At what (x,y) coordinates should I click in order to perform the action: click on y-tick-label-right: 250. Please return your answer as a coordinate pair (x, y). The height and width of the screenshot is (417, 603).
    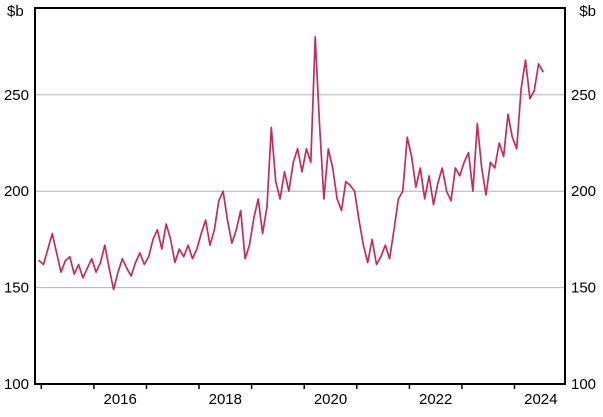
    Looking at the image, I should click on (583, 95).